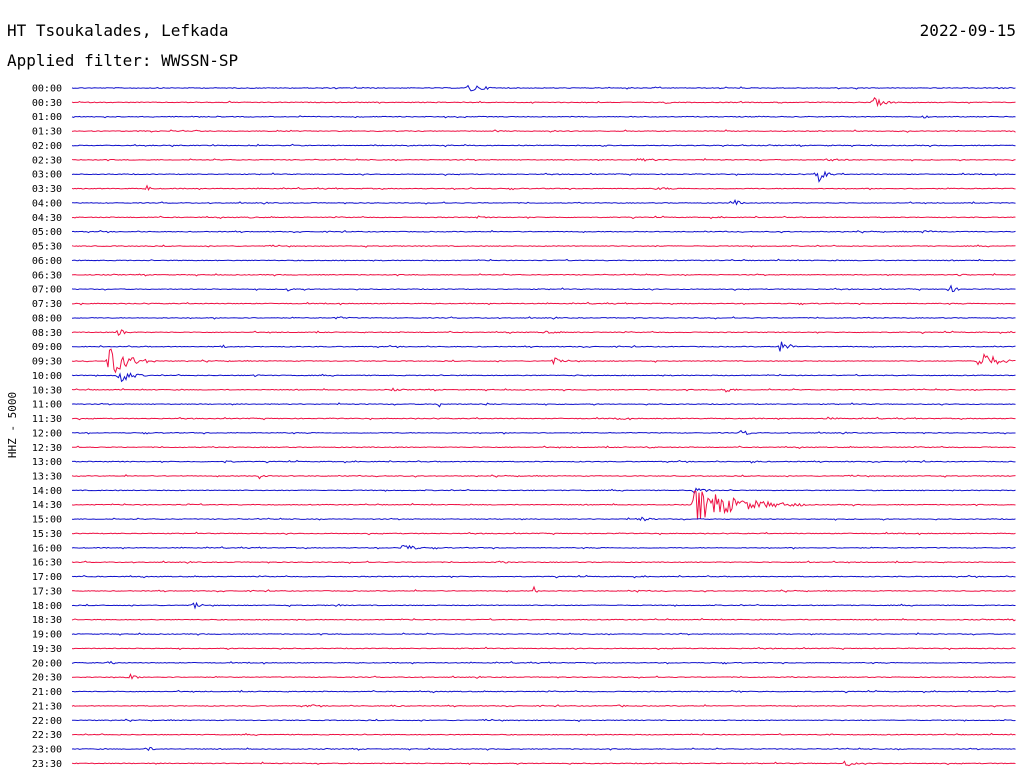 Image resolution: width=1024 pixels, height=780 pixels. What do you see at coordinates (47, 290) in the screenshot?
I see `row-time-label: 07:00` at bounding box center [47, 290].